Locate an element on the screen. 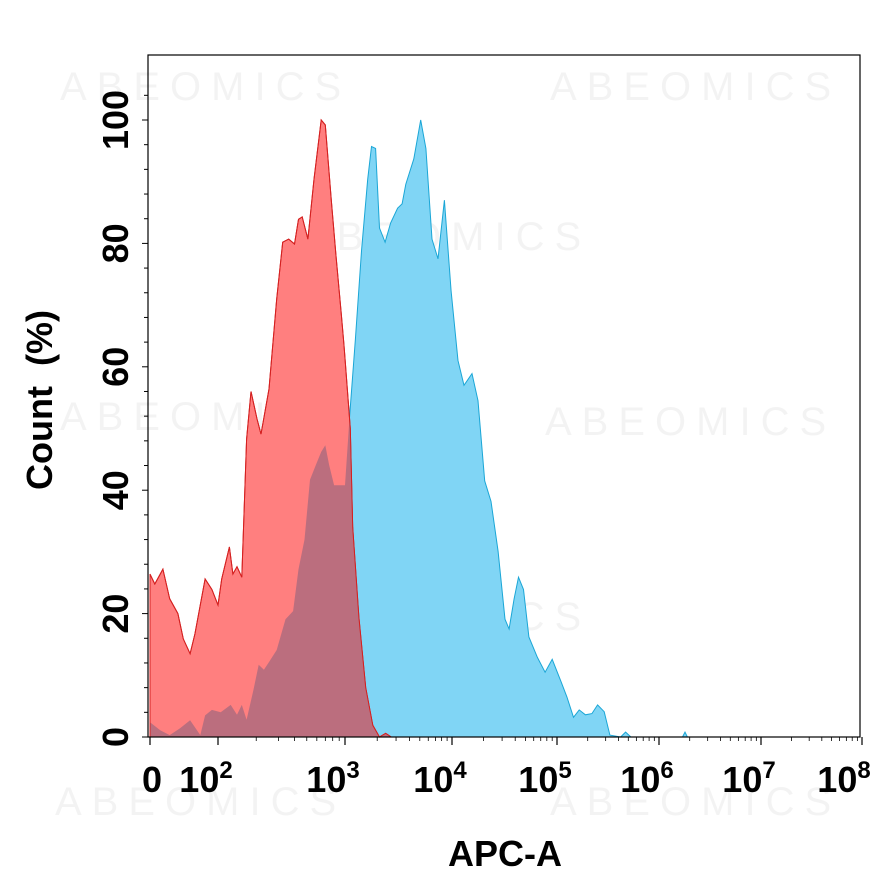 The height and width of the screenshot is (886, 882). x-axis: 0 10² 10³ 10⁴ 10⁵ 10⁶ 10⁷ 10⁸ is located at coordinates (506, 768).